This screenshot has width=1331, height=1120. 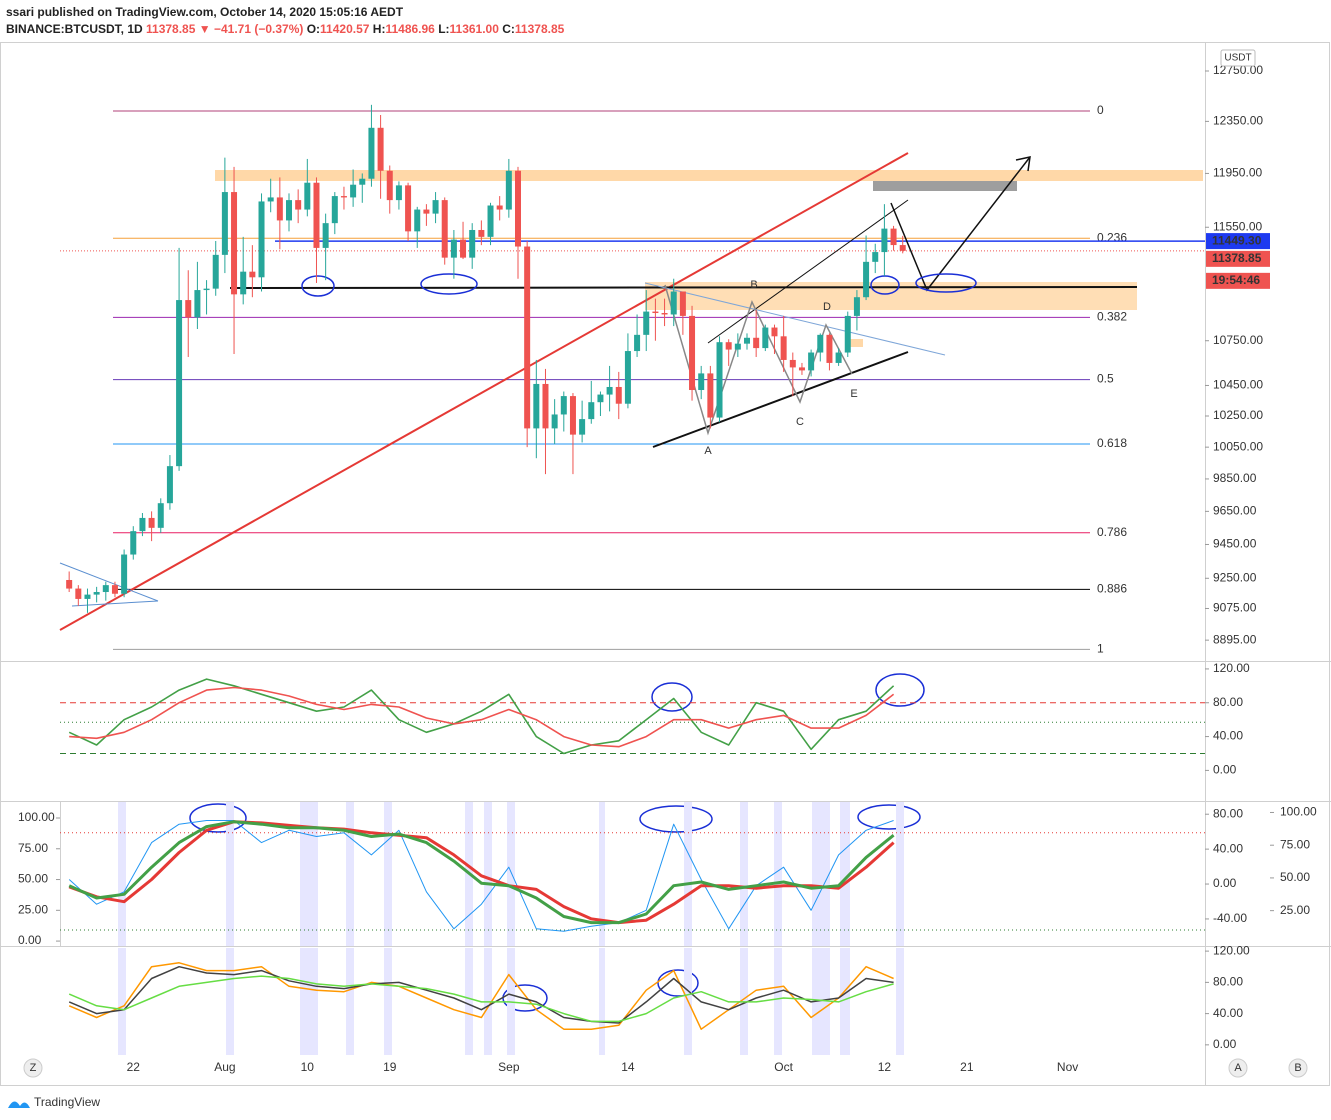 I want to click on arrowhead, so click(x=1023, y=164).